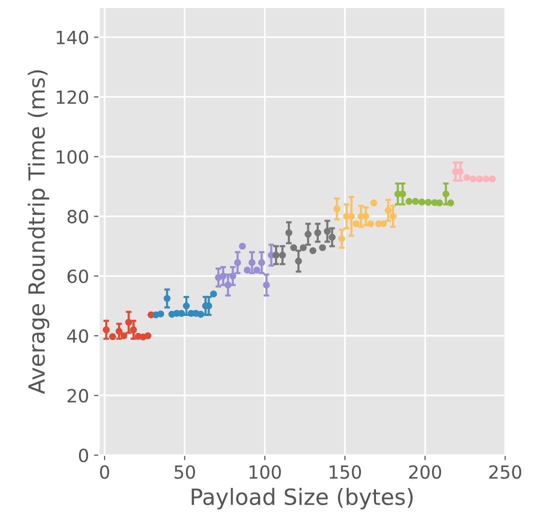  Describe the element at coordinates (78, 277) in the screenshot. I see `y-tick-label: 60` at that location.